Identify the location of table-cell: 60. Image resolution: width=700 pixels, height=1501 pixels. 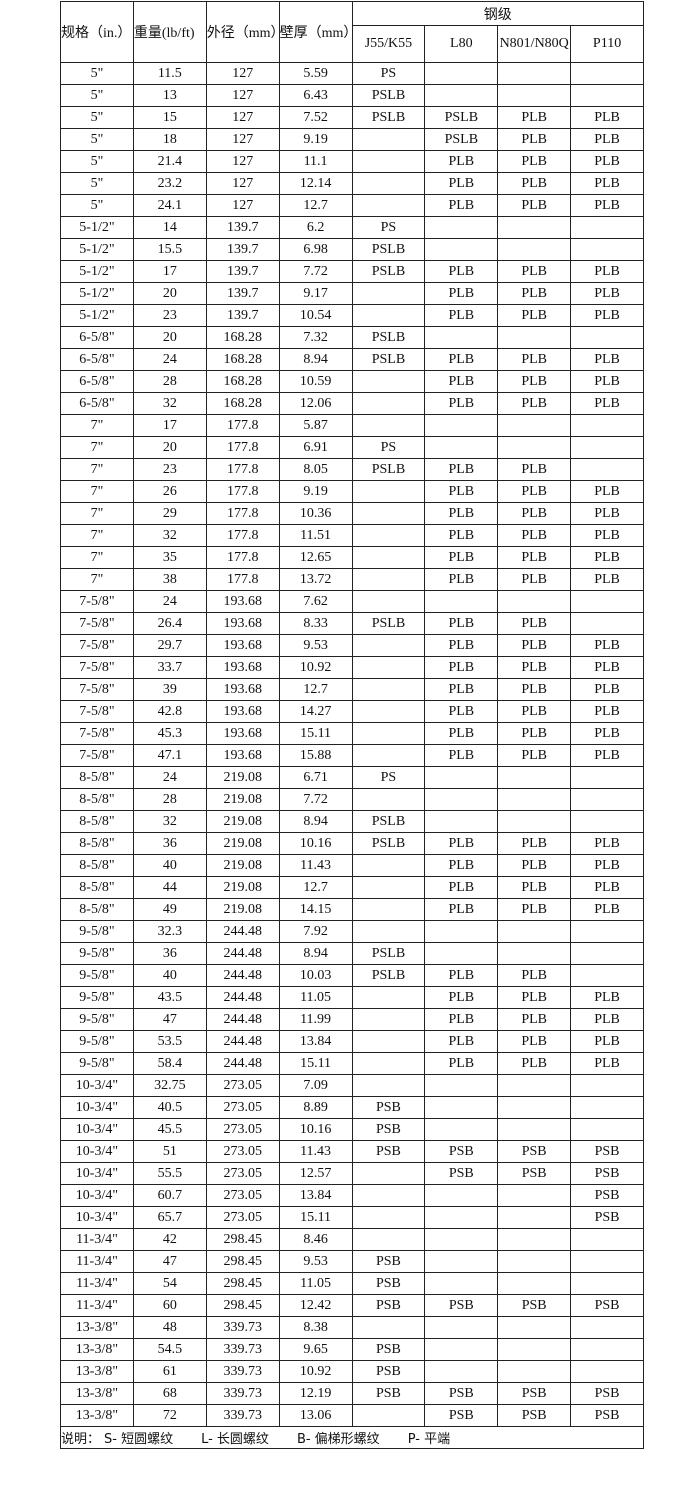
(169, 1305).